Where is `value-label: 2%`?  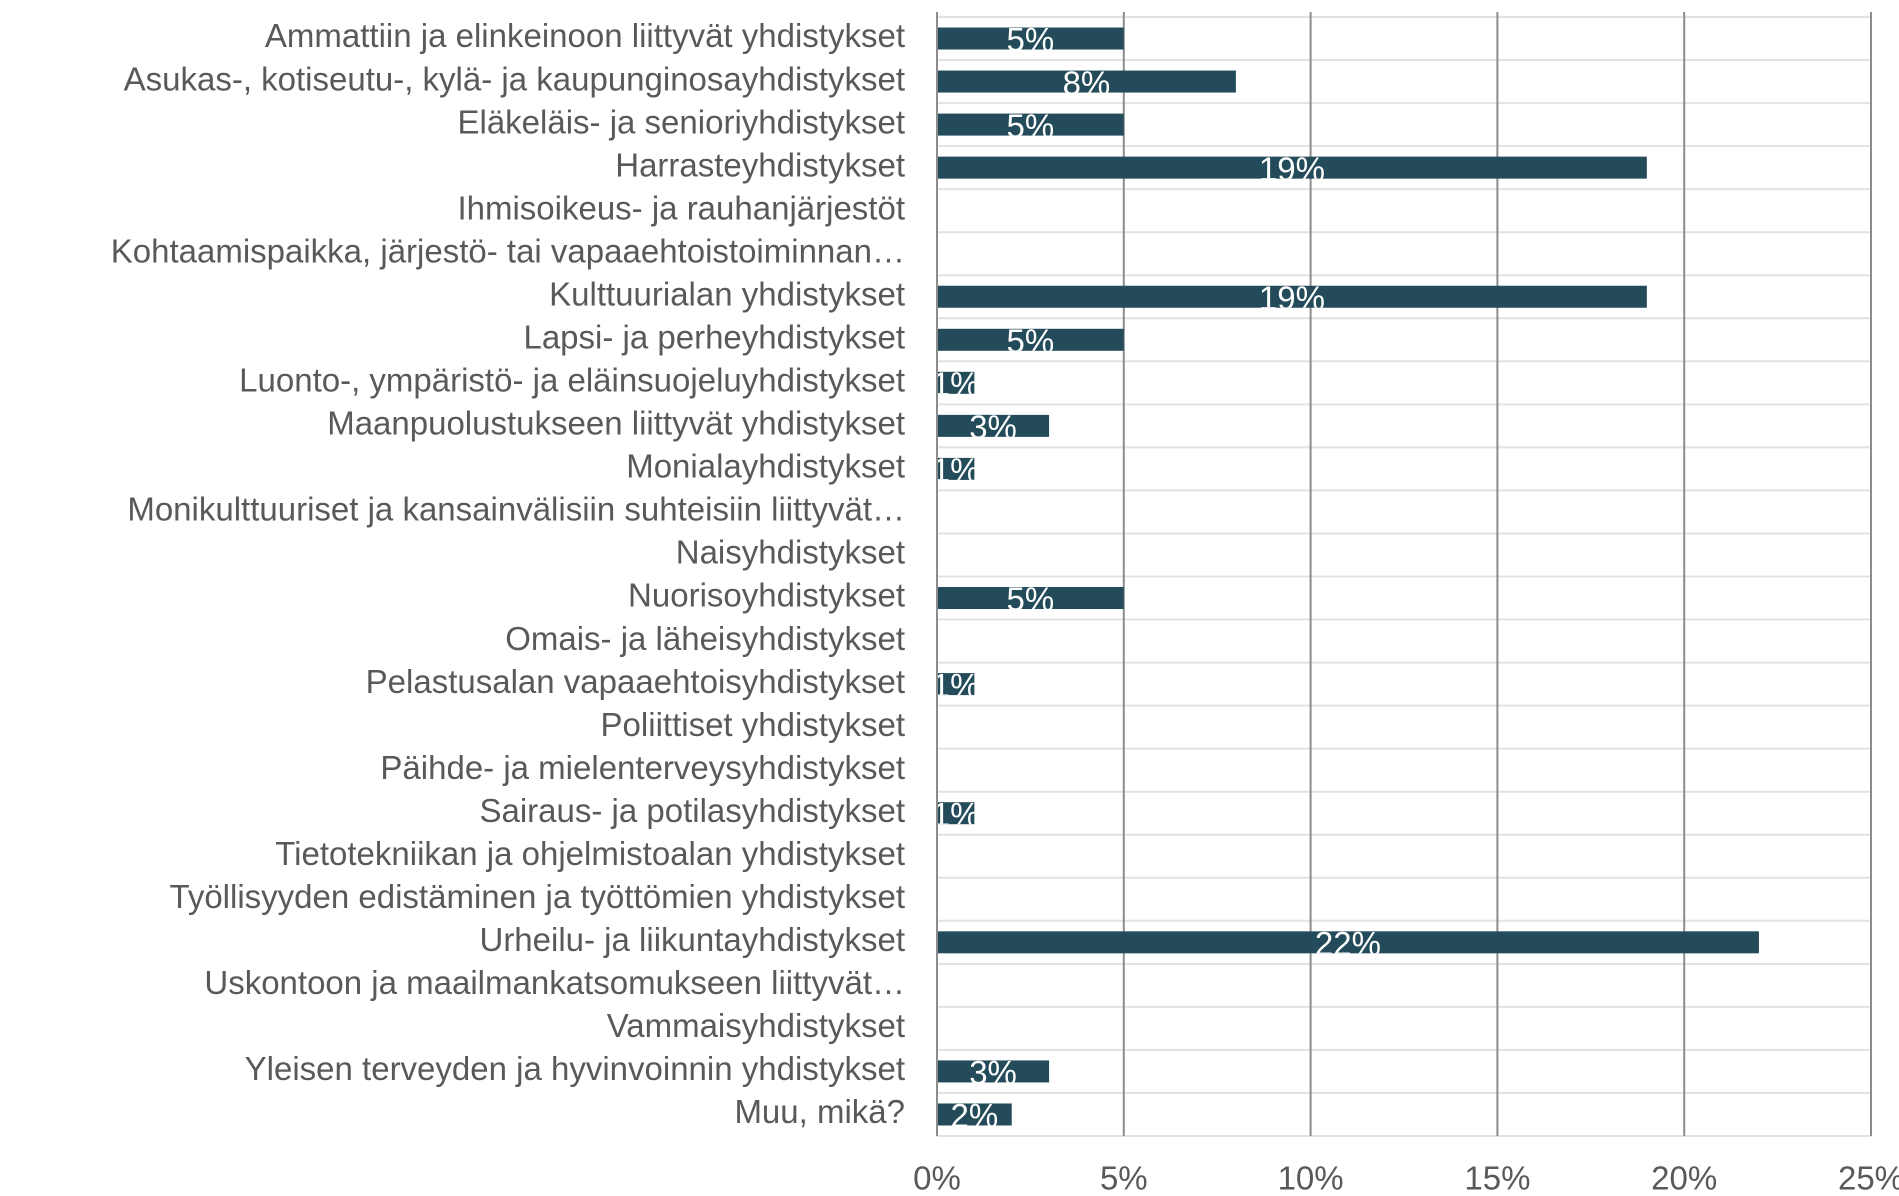
value-label: 2% is located at coordinates (975, 1115).